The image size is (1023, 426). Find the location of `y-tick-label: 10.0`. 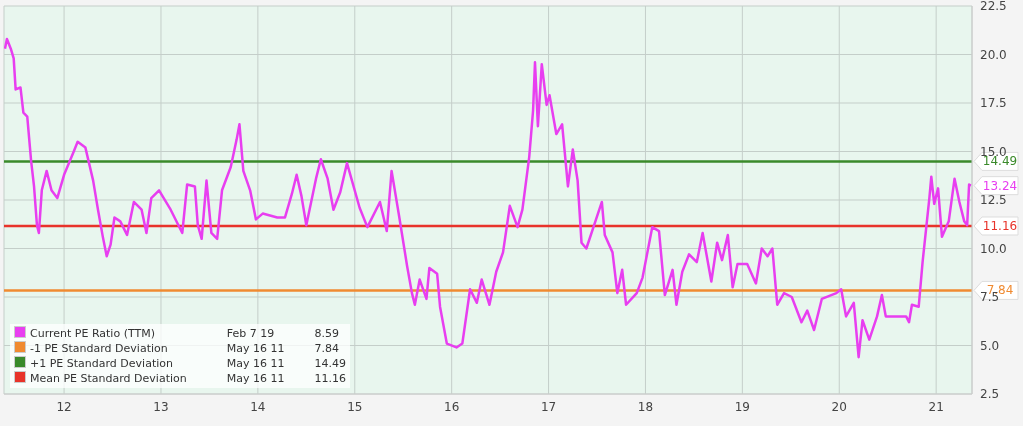

y-tick-label: 10.0 is located at coordinates (993, 248).